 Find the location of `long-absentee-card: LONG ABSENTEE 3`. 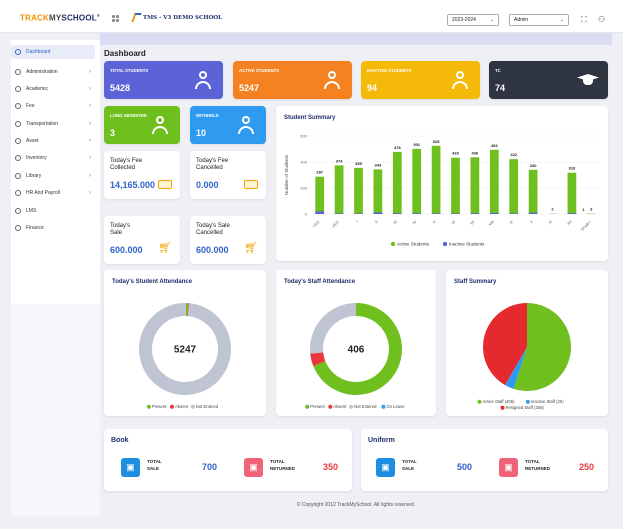

long-absentee-card: LONG ABSENTEE 3 is located at coordinates (142, 125).